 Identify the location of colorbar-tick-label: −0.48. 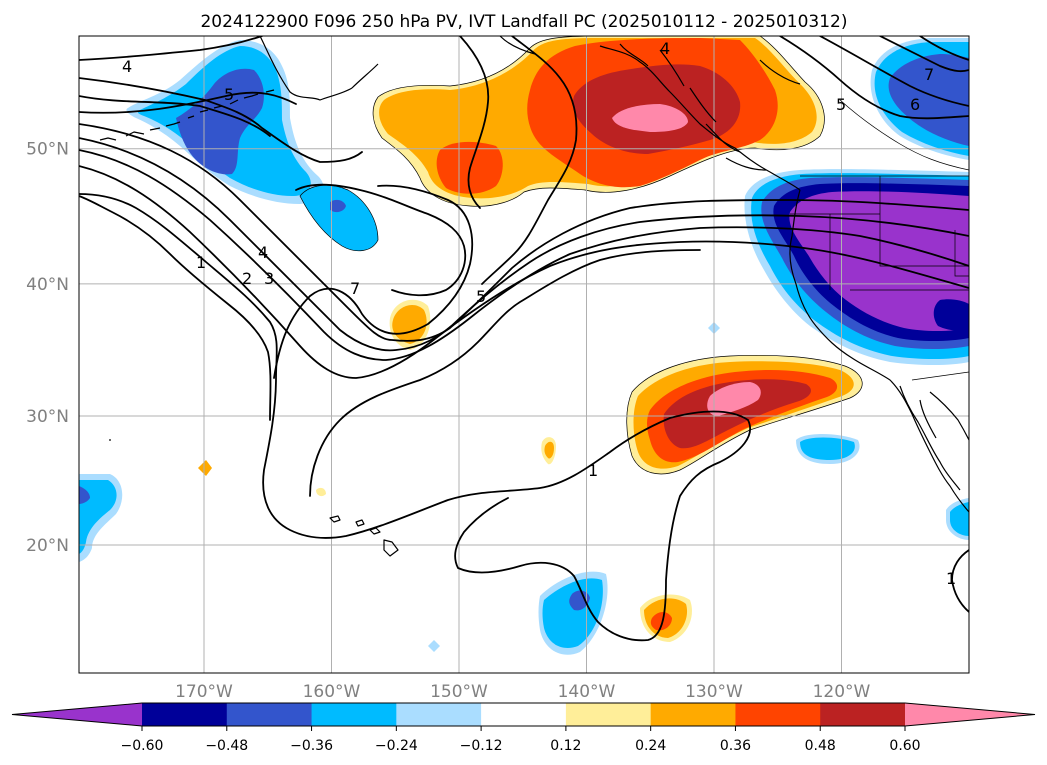
(226, 746).